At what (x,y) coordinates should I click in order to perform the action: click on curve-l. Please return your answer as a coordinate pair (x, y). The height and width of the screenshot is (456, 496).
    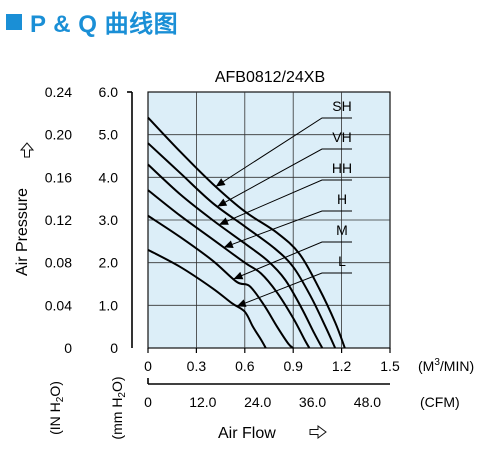
    Looking at the image, I should click on (207, 298).